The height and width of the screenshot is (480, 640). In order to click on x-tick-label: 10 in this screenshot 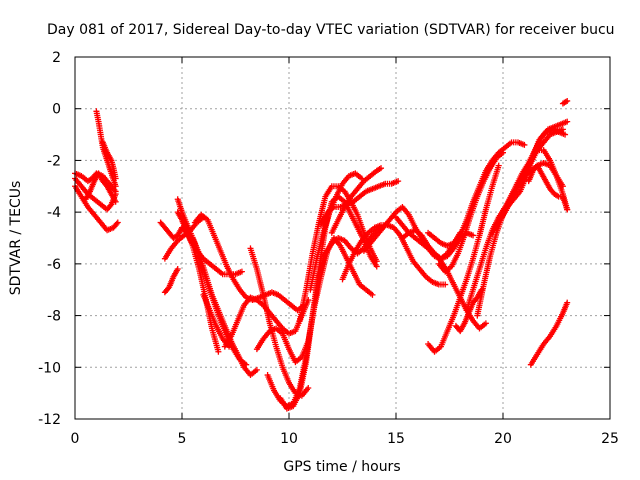, I will do `click(289, 439)`.